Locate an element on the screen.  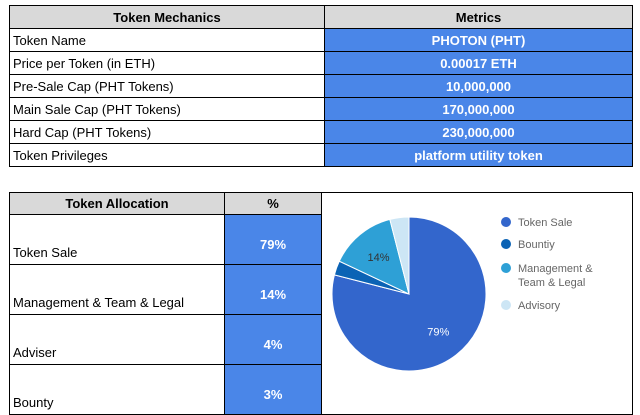
pie-slice-labels: 79% 14% is located at coordinates (409, 295).